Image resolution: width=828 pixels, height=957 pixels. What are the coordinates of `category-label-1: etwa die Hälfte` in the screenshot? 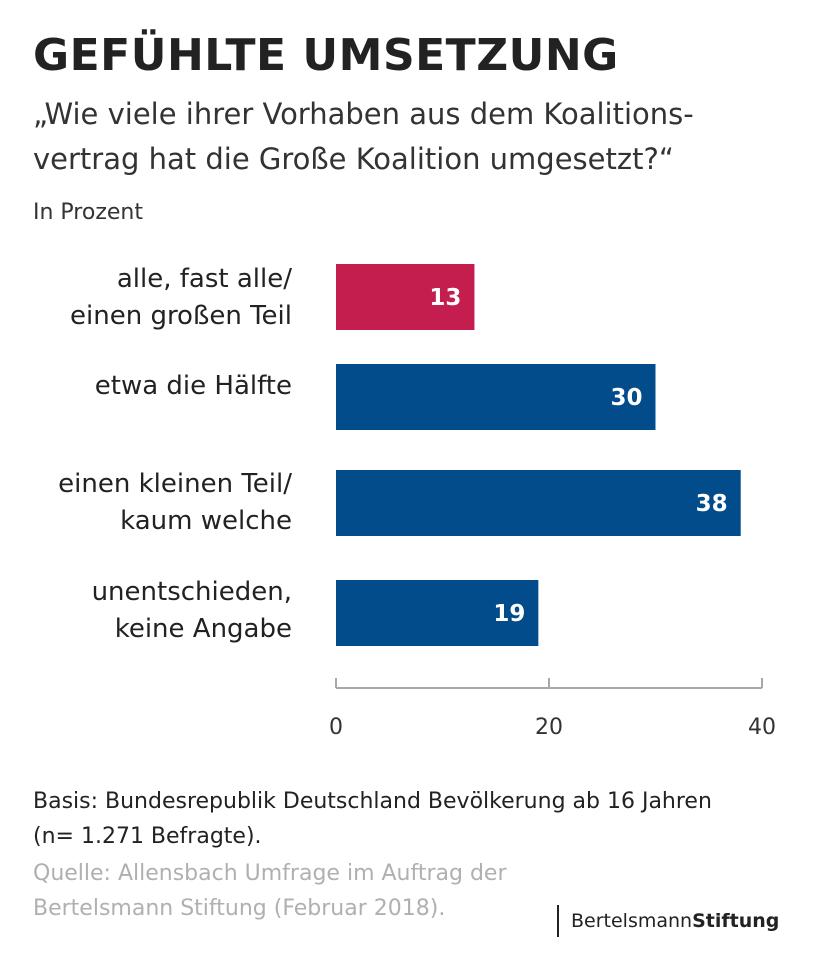 It's located at (193, 386).